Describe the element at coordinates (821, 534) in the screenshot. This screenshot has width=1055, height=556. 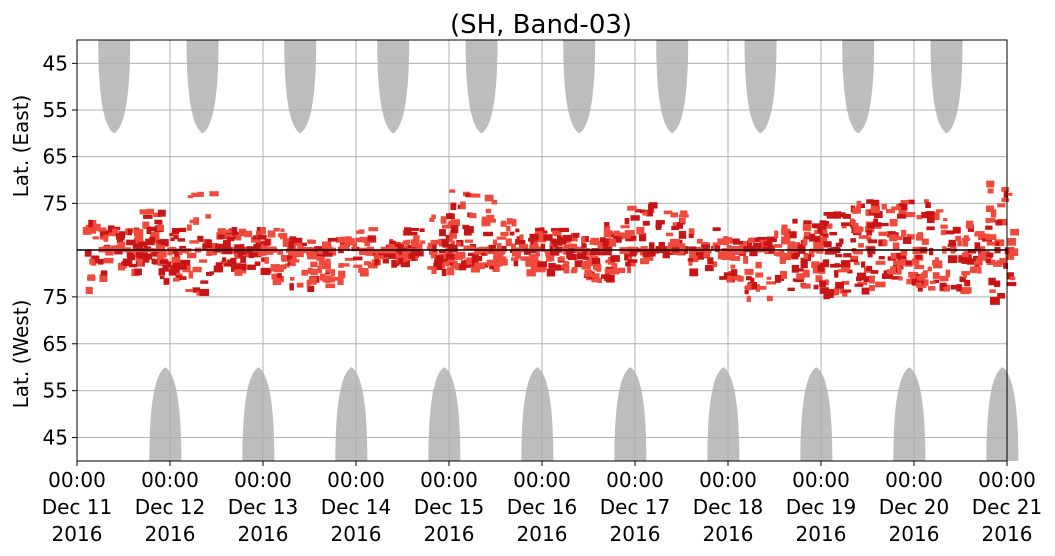
I see `x-tick-year: 2016` at that location.